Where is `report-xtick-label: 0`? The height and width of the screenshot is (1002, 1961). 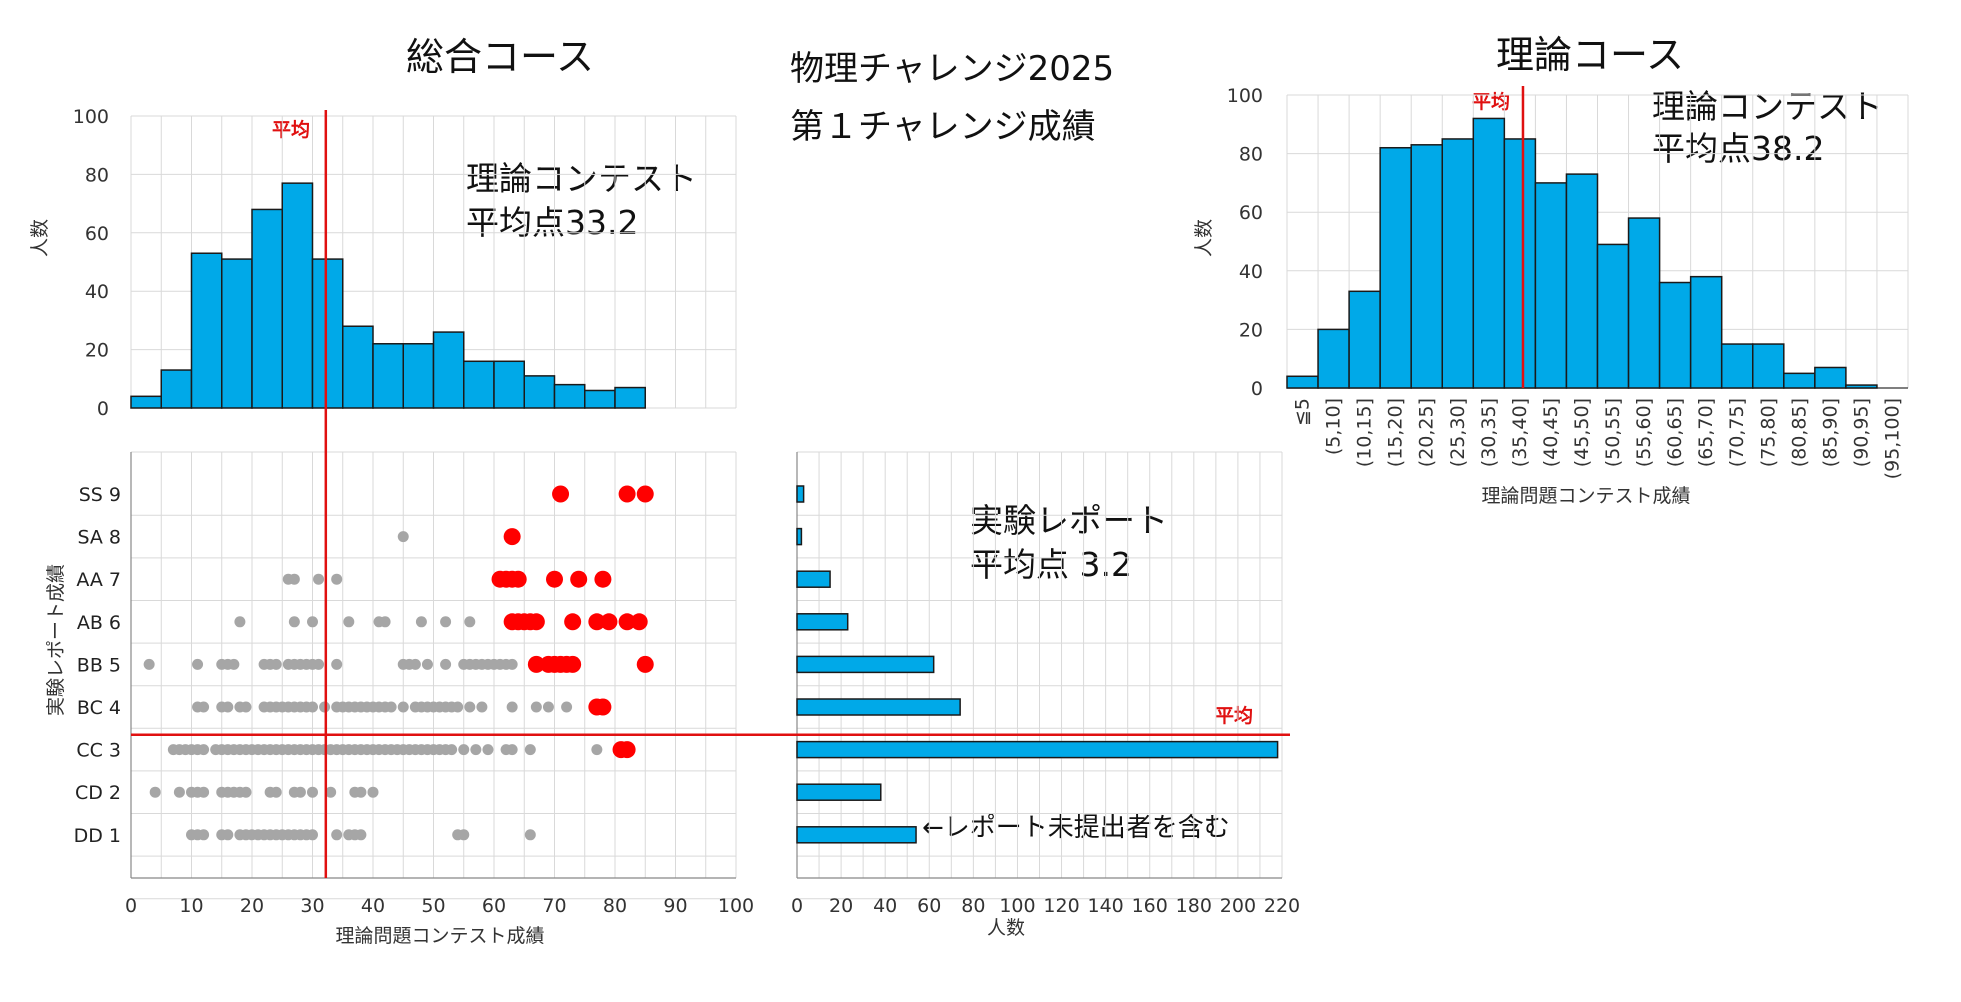 report-xtick-label: 0 is located at coordinates (797, 906).